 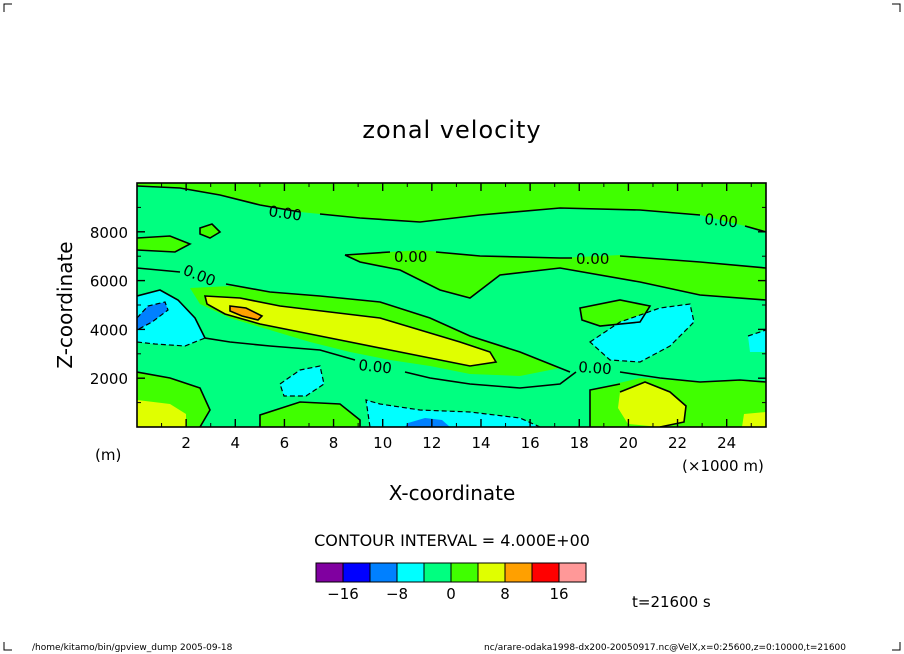 I want to click on chart-title: zonal velocity, so click(x=451, y=130).